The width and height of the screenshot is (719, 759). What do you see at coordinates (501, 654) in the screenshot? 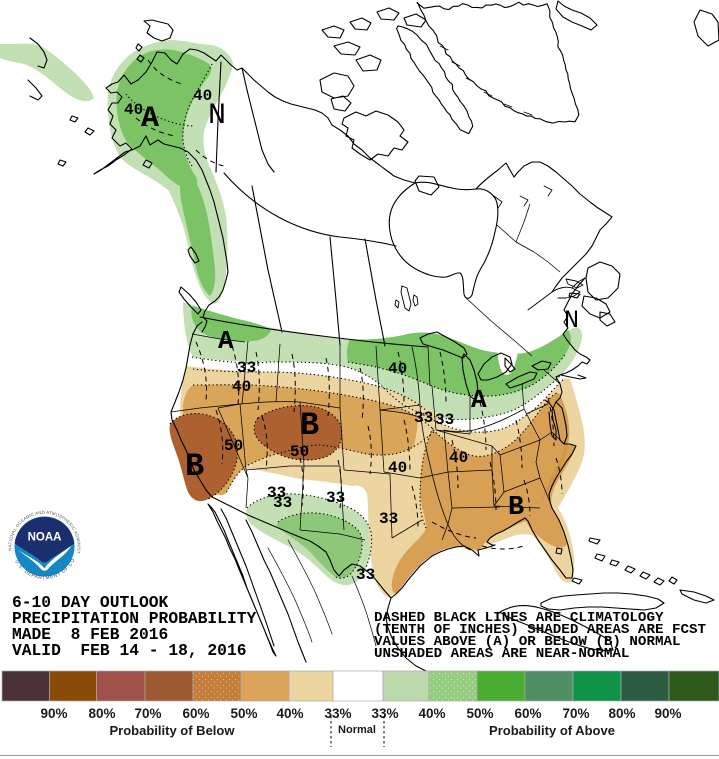
I see `svg-text: UNSHADED AREAS ARE NEAR-NORMAL` at bounding box center [501, 654].